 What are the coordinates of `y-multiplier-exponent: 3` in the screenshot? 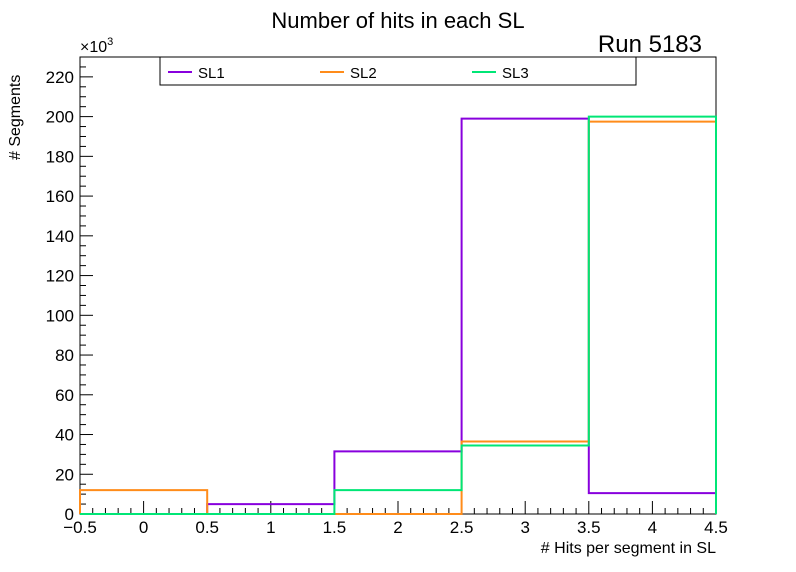 It's located at (110, 42).